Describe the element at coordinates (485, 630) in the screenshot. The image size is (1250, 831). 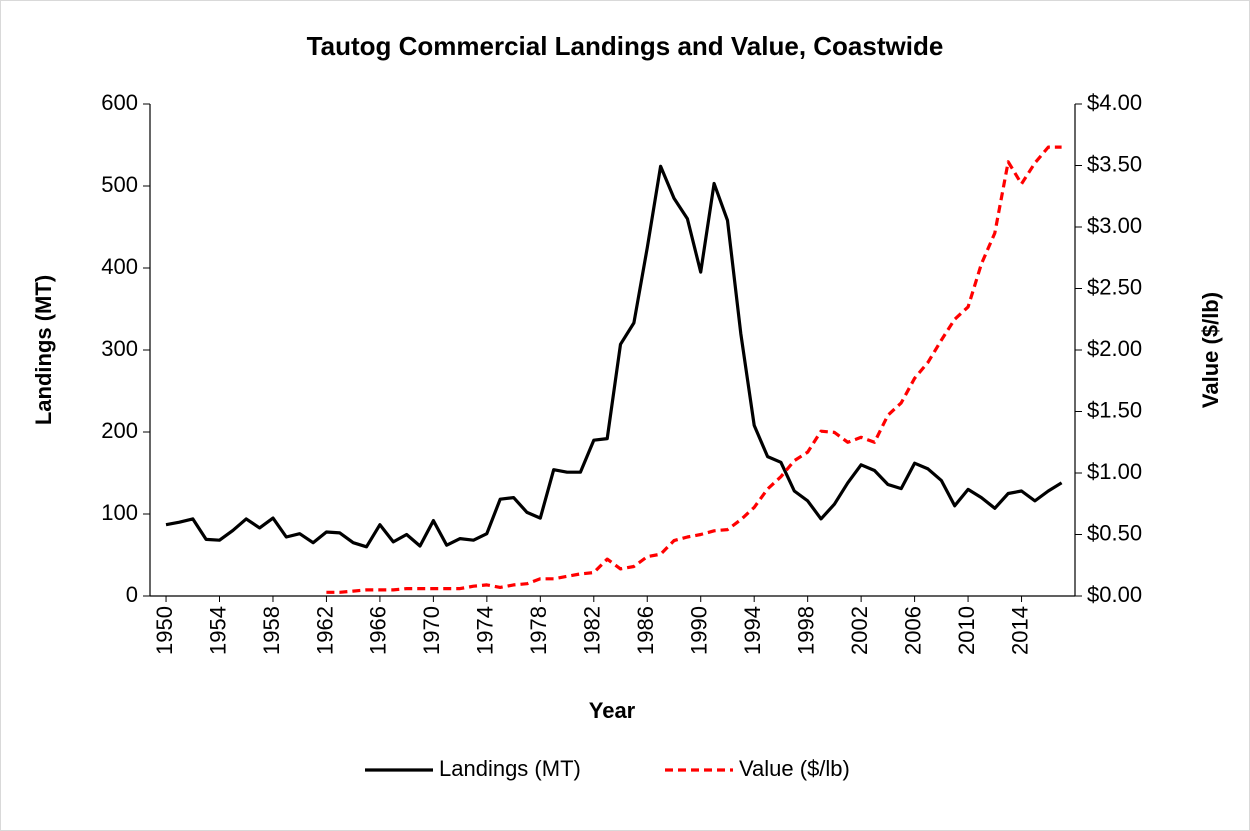
I see `x-tick-label: 1974` at that location.